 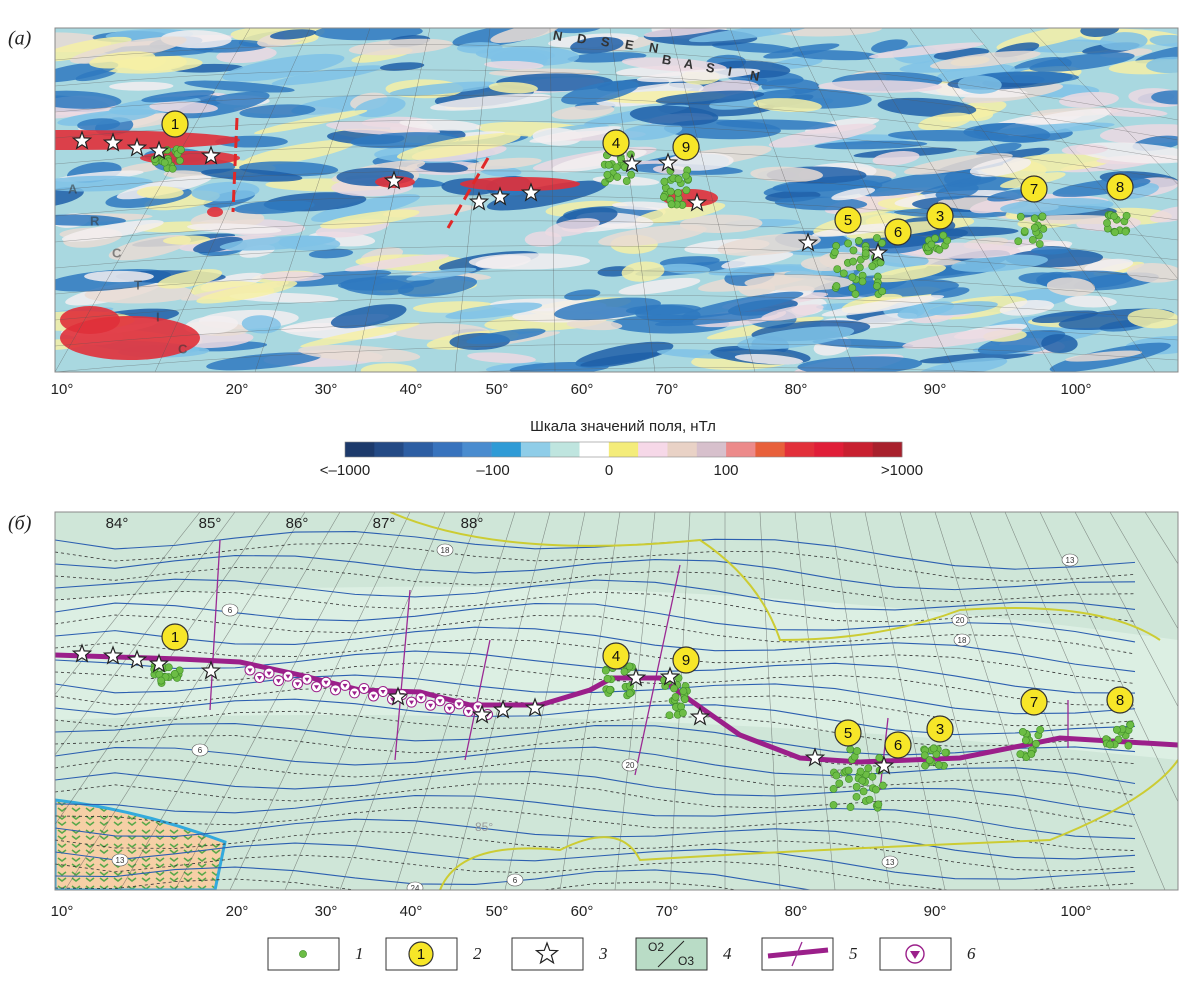 I want to click on site-marker, so click(x=1034, y=189).